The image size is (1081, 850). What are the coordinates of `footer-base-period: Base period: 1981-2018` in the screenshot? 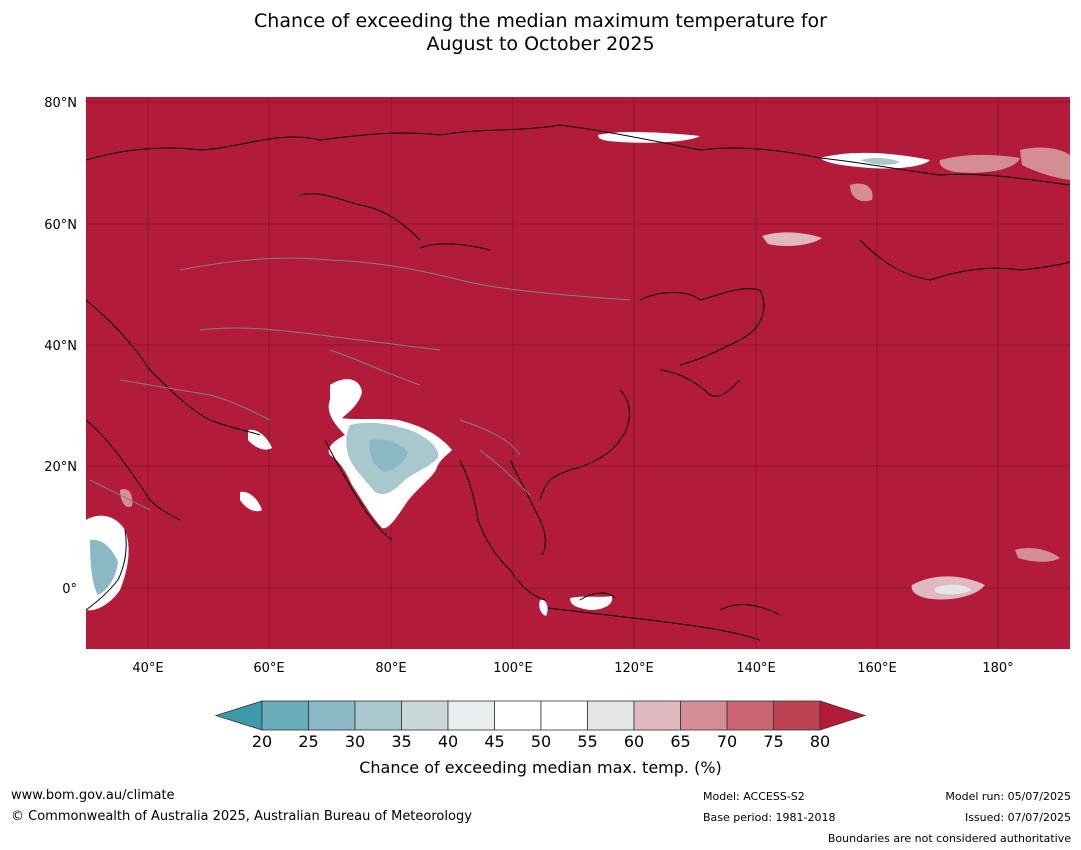 It's located at (769, 817).